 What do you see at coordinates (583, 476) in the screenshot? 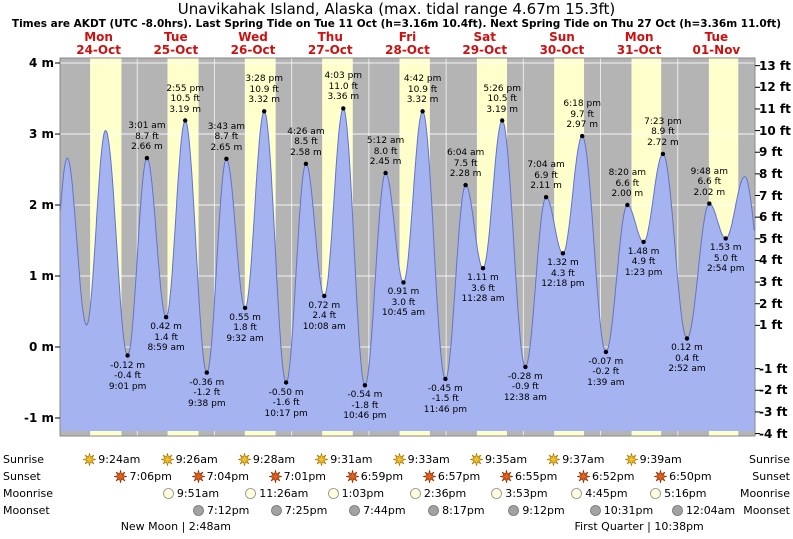
I see `sunset-icon` at bounding box center [583, 476].